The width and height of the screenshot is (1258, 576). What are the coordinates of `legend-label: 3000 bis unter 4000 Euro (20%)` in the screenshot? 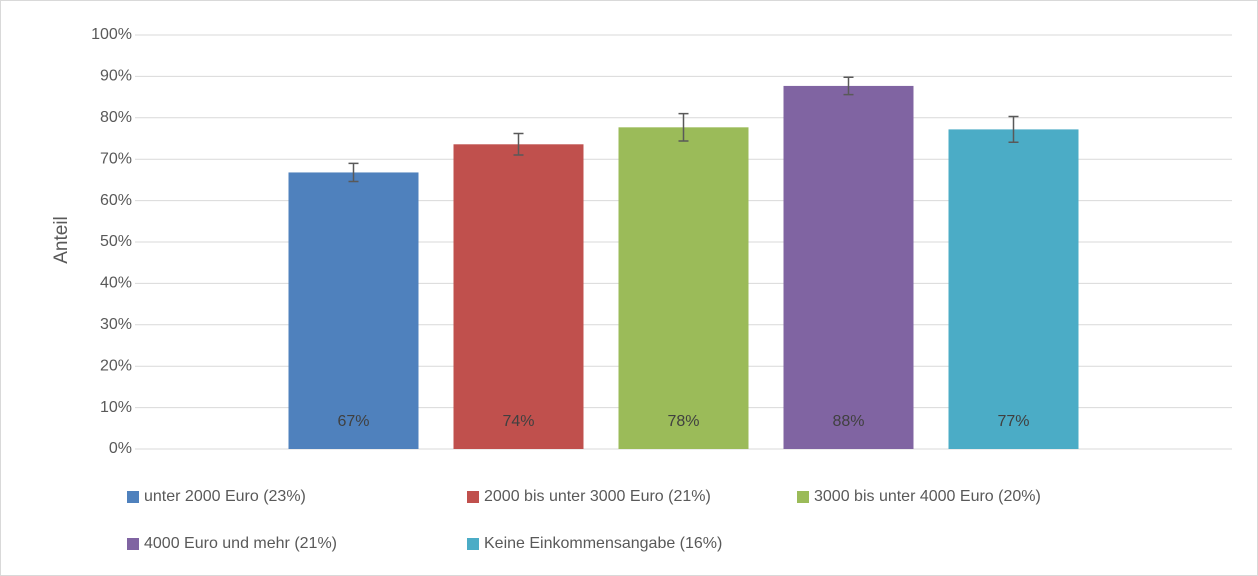 It's located at (927, 496).